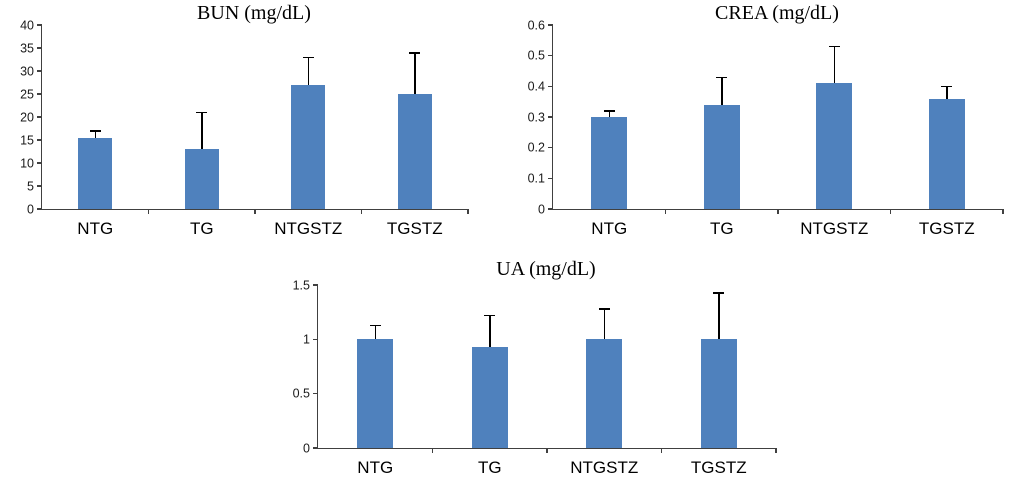 Image resolution: width=1020 pixels, height=495 pixels. Describe the element at coordinates (27, 70) in the screenshot. I see `y-tick-label: 30` at that location.